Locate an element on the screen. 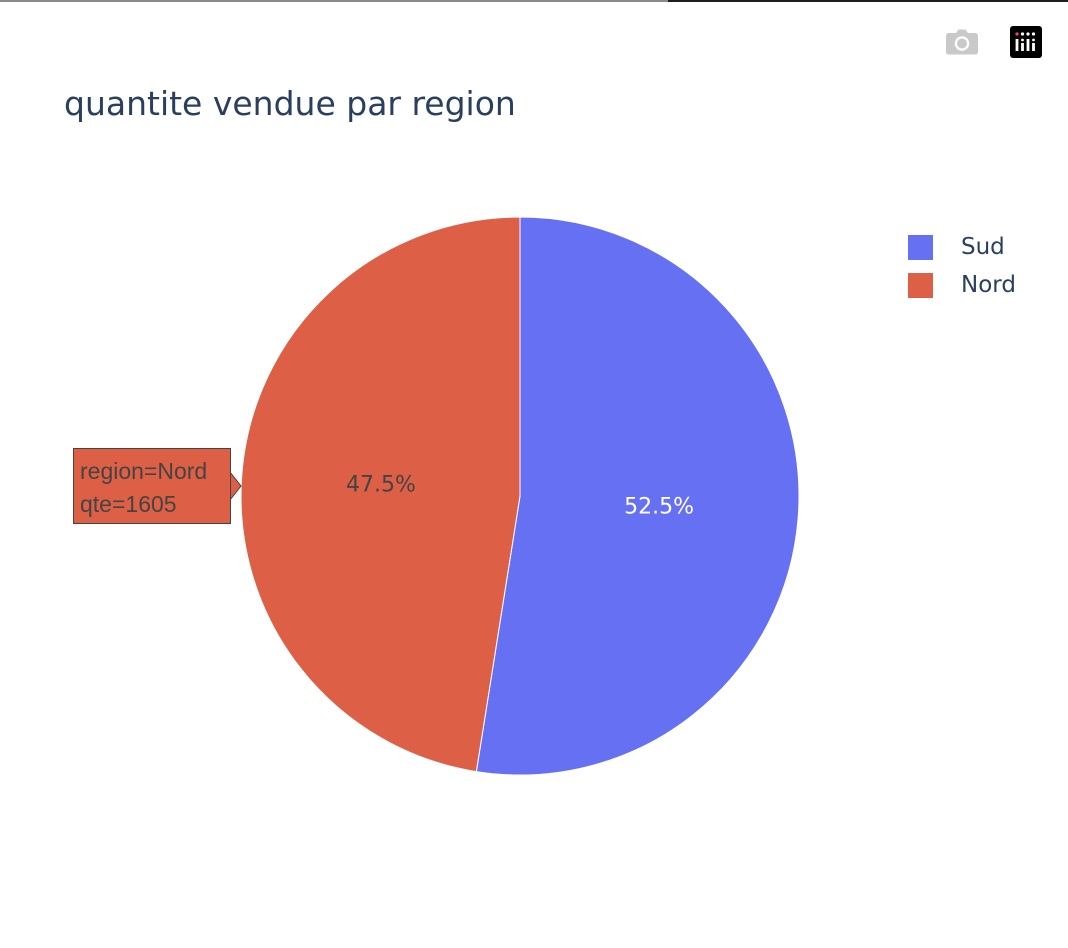 This screenshot has width=1068, height=948. pie-label-nord: 47.5% is located at coordinates (381, 485).